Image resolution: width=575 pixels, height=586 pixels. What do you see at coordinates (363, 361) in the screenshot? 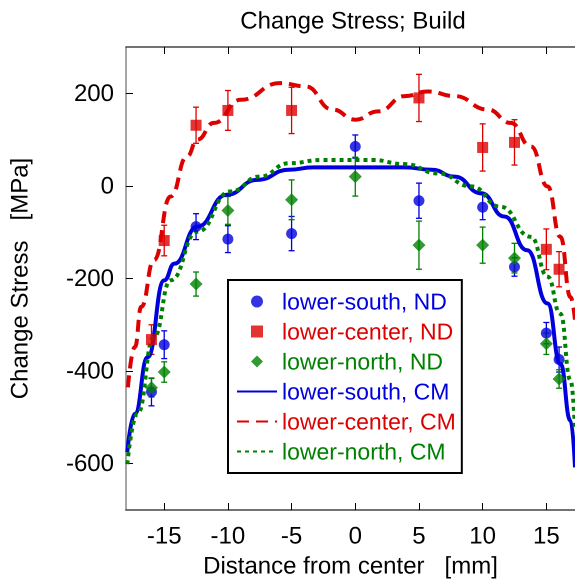
I see `legend-label: lower-north, ND` at bounding box center [363, 361].